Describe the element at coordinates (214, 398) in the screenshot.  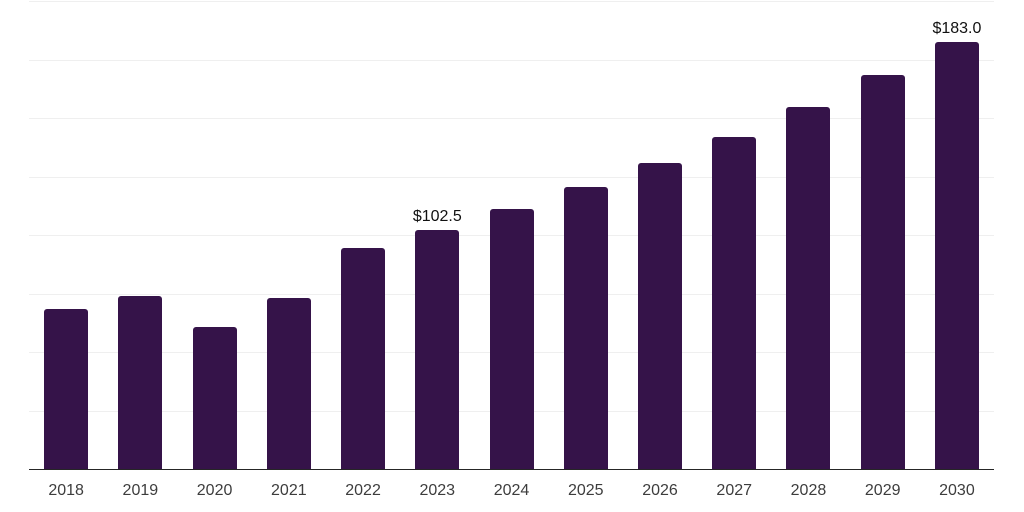
I see `bar-2020` at that location.